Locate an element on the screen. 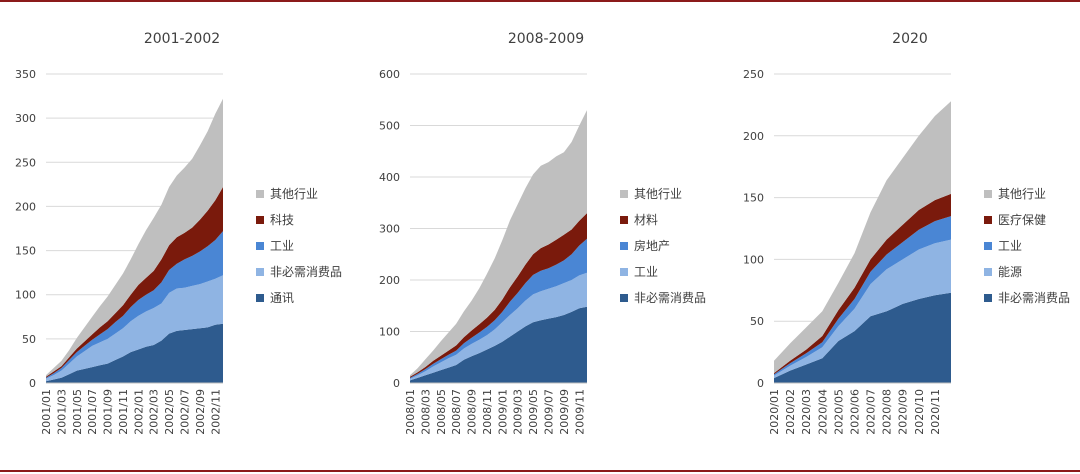  x-tick-label: 2009/11 is located at coordinates (579, 412).